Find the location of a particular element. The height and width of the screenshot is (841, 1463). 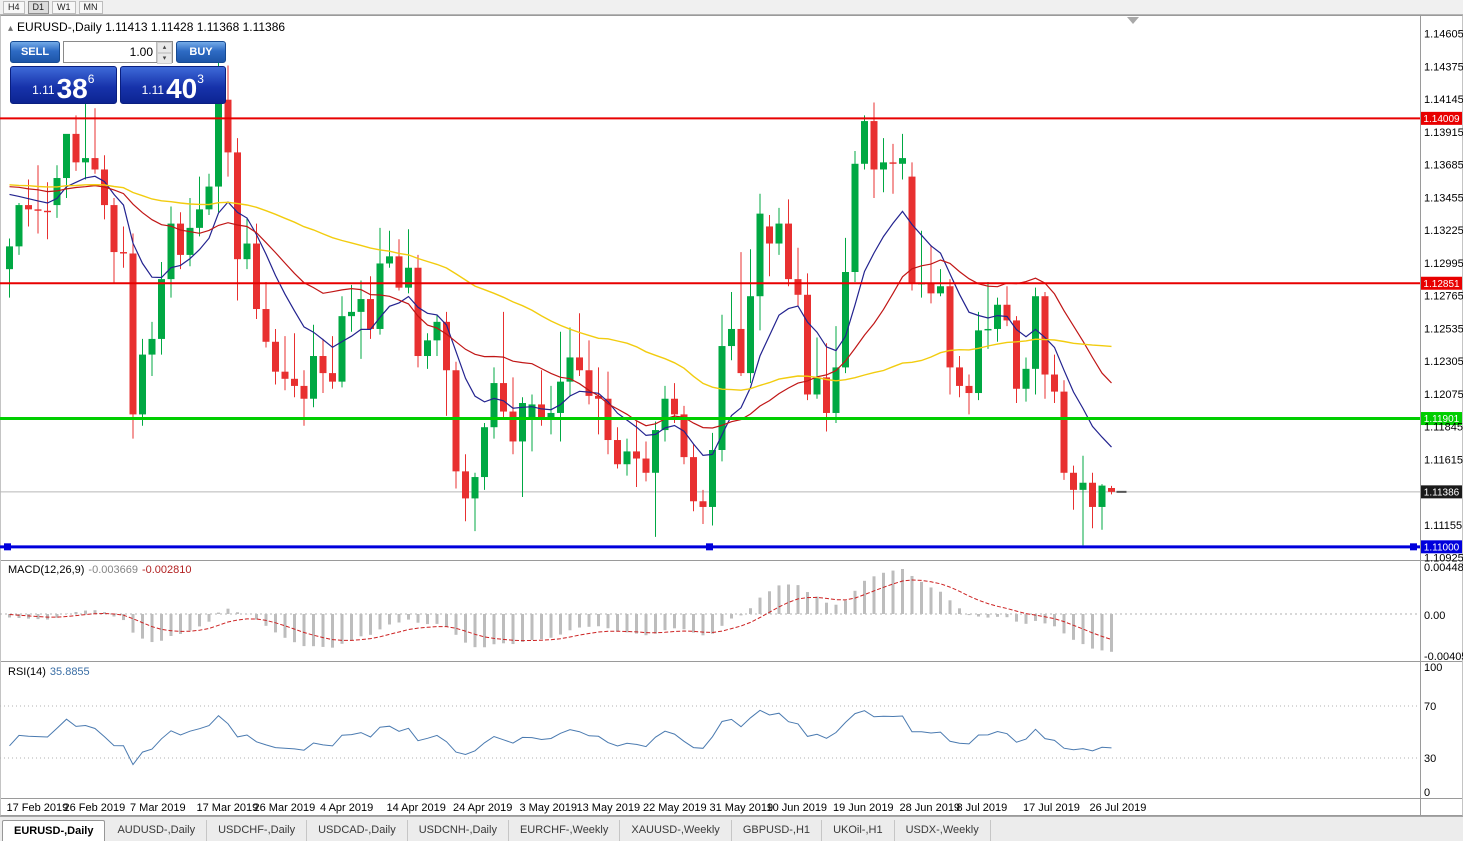

timeframe-button-h4: H4 is located at coordinates (14, 7).